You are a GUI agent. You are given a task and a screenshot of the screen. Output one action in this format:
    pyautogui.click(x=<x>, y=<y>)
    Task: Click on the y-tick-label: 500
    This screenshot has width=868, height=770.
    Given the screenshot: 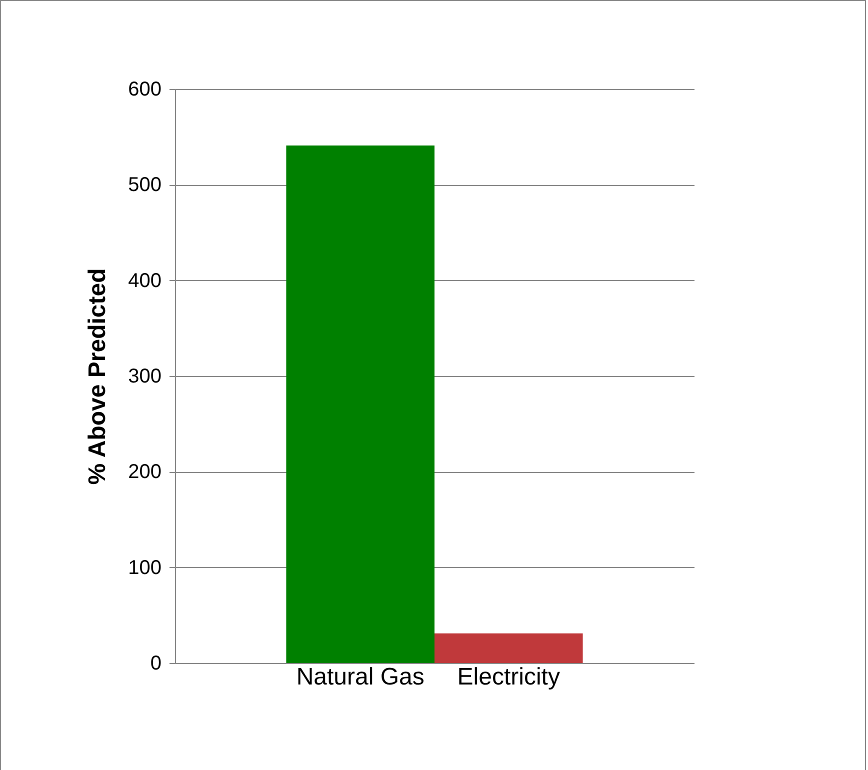 What is the action you would take?
    pyautogui.click(x=145, y=185)
    